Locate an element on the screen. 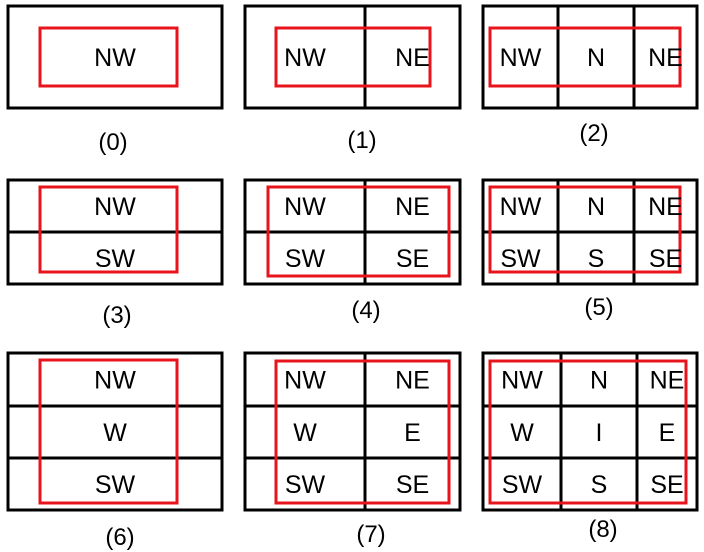 The image size is (704, 552). panel-caption: (0) is located at coordinates (112, 142).